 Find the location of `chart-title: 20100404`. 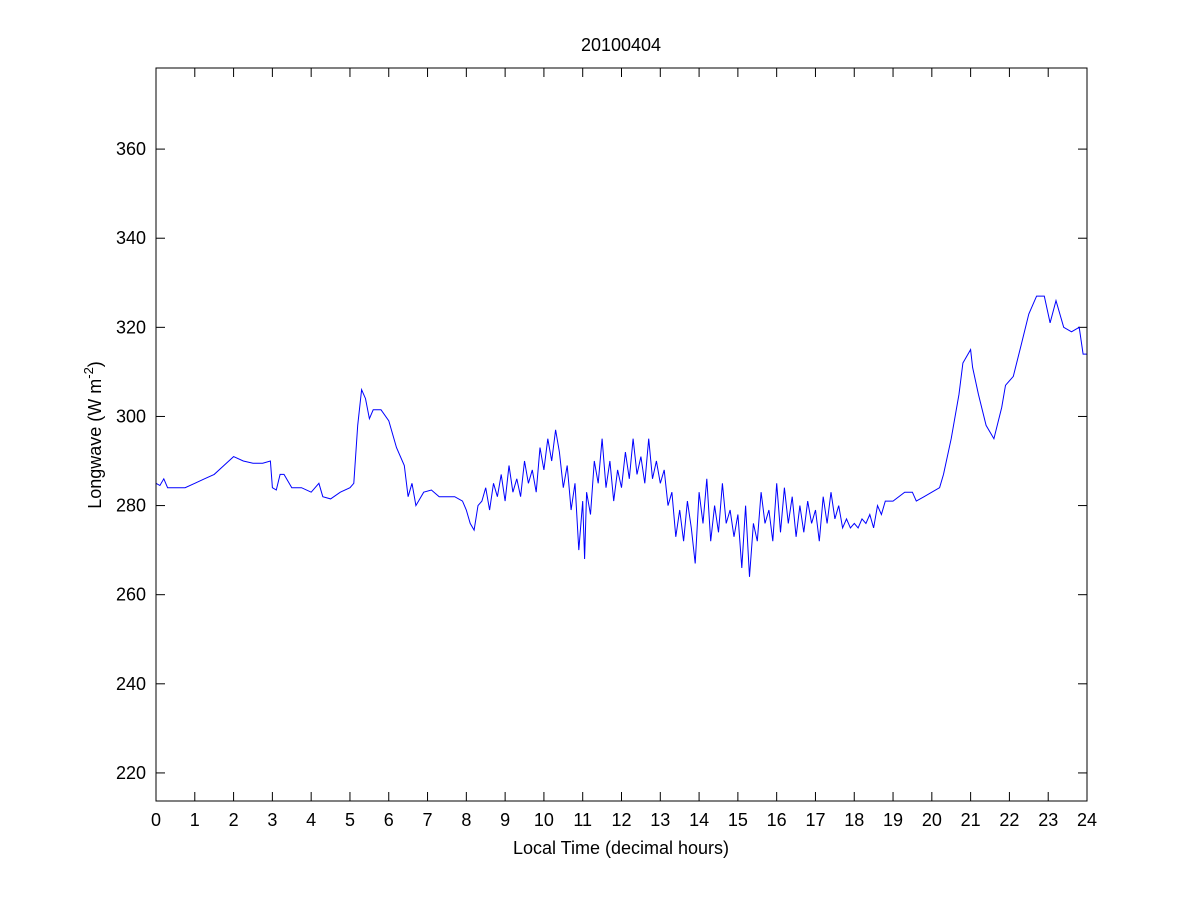

chart-title: 20100404 is located at coordinates (621, 45).